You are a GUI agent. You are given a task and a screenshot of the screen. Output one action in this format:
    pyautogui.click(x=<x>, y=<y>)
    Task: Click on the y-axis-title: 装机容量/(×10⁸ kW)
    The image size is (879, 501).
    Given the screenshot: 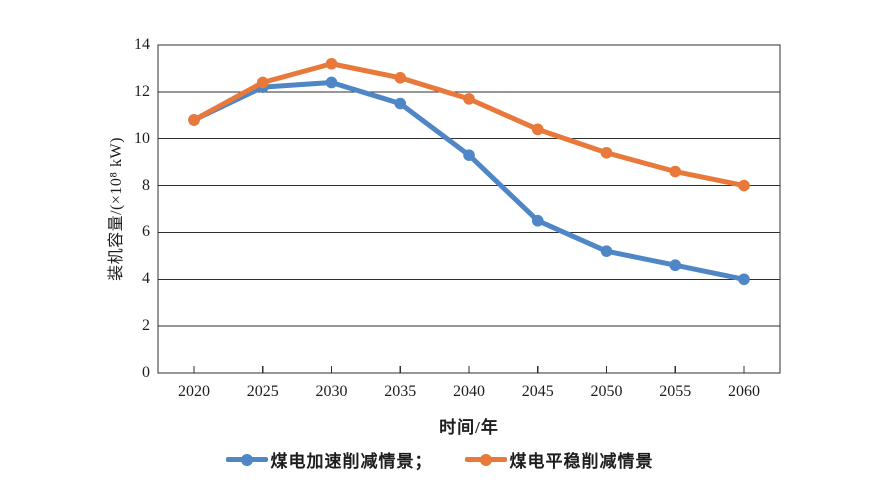 What is the action you would take?
    pyautogui.click(x=116, y=209)
    